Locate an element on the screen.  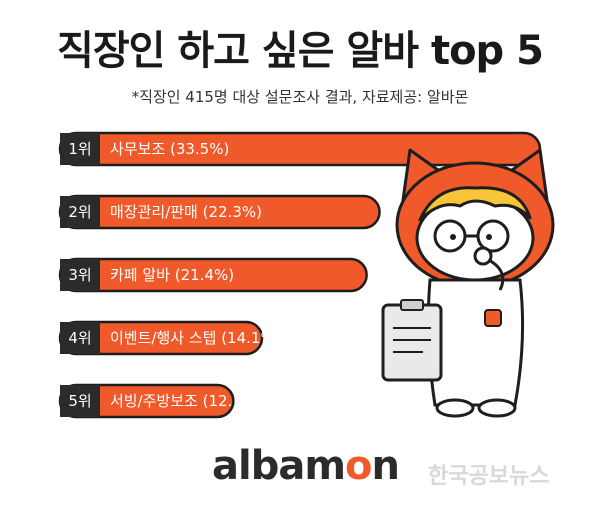
bar-row: 4위 이벤트/행사 스텝 (14.1%) is located at coordinates (169, 338).